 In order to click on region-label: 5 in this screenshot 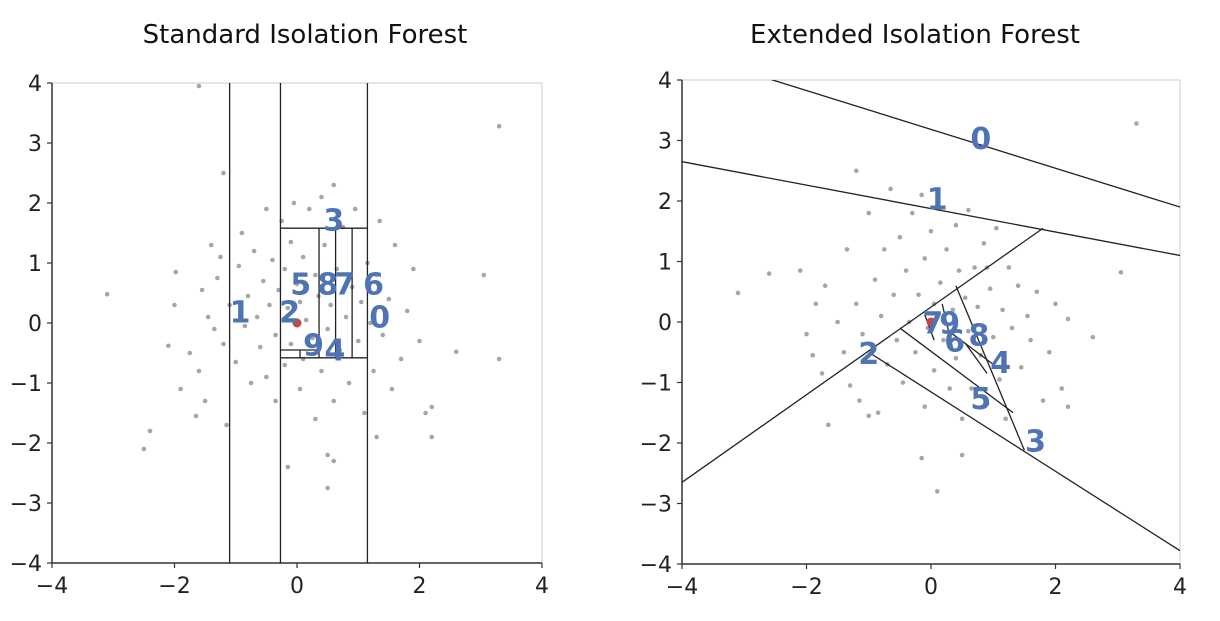, I will do `click(300, 284)`.